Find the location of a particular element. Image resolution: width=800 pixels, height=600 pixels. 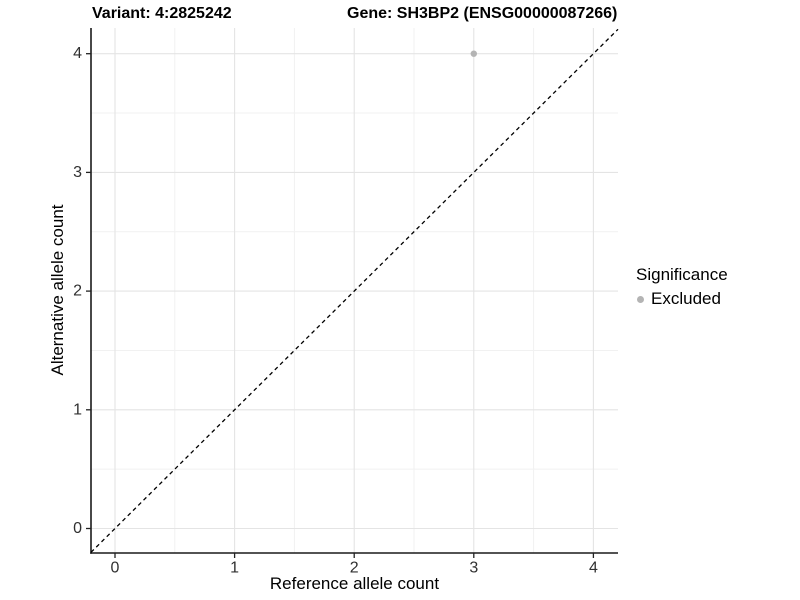

plot-title-variant: Variant: 4:2825242 is located at coordinates (162, 13).